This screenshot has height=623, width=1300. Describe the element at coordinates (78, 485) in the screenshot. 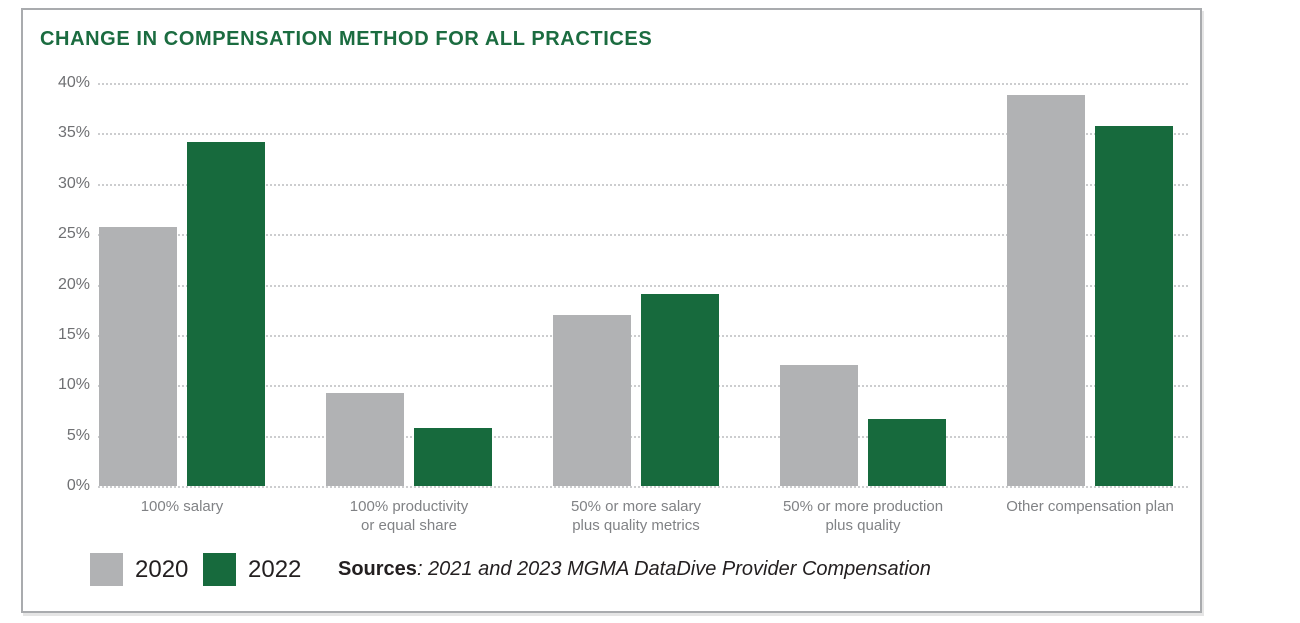

I see `y-axis-tick-0: 0%` at that location.